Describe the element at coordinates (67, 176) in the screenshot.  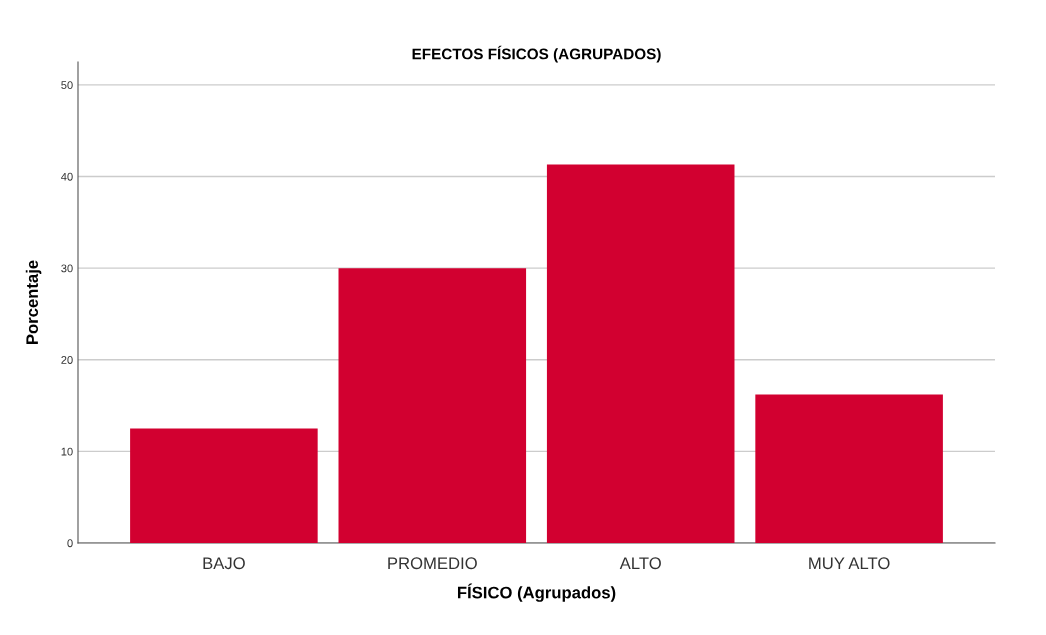
I see `y-tick-label: 40` at that location.